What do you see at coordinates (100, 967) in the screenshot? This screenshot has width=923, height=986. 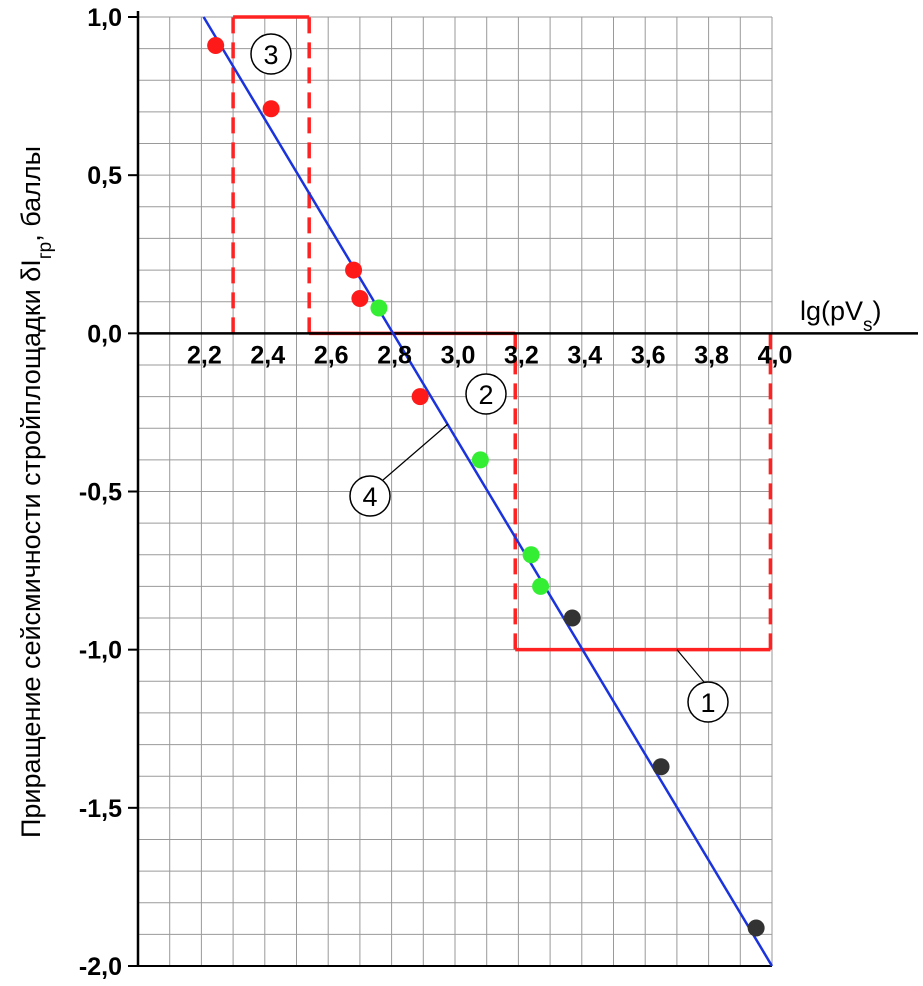 I see `y-tick-label: -2,0` at bounding box center [100, 967].